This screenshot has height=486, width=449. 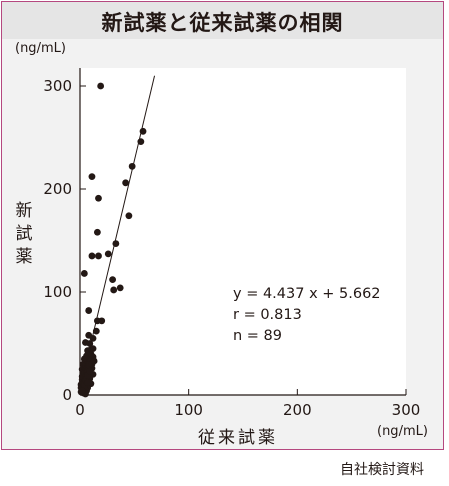 I want to click on y-tick-label: 0, so click(x=67, y=395).